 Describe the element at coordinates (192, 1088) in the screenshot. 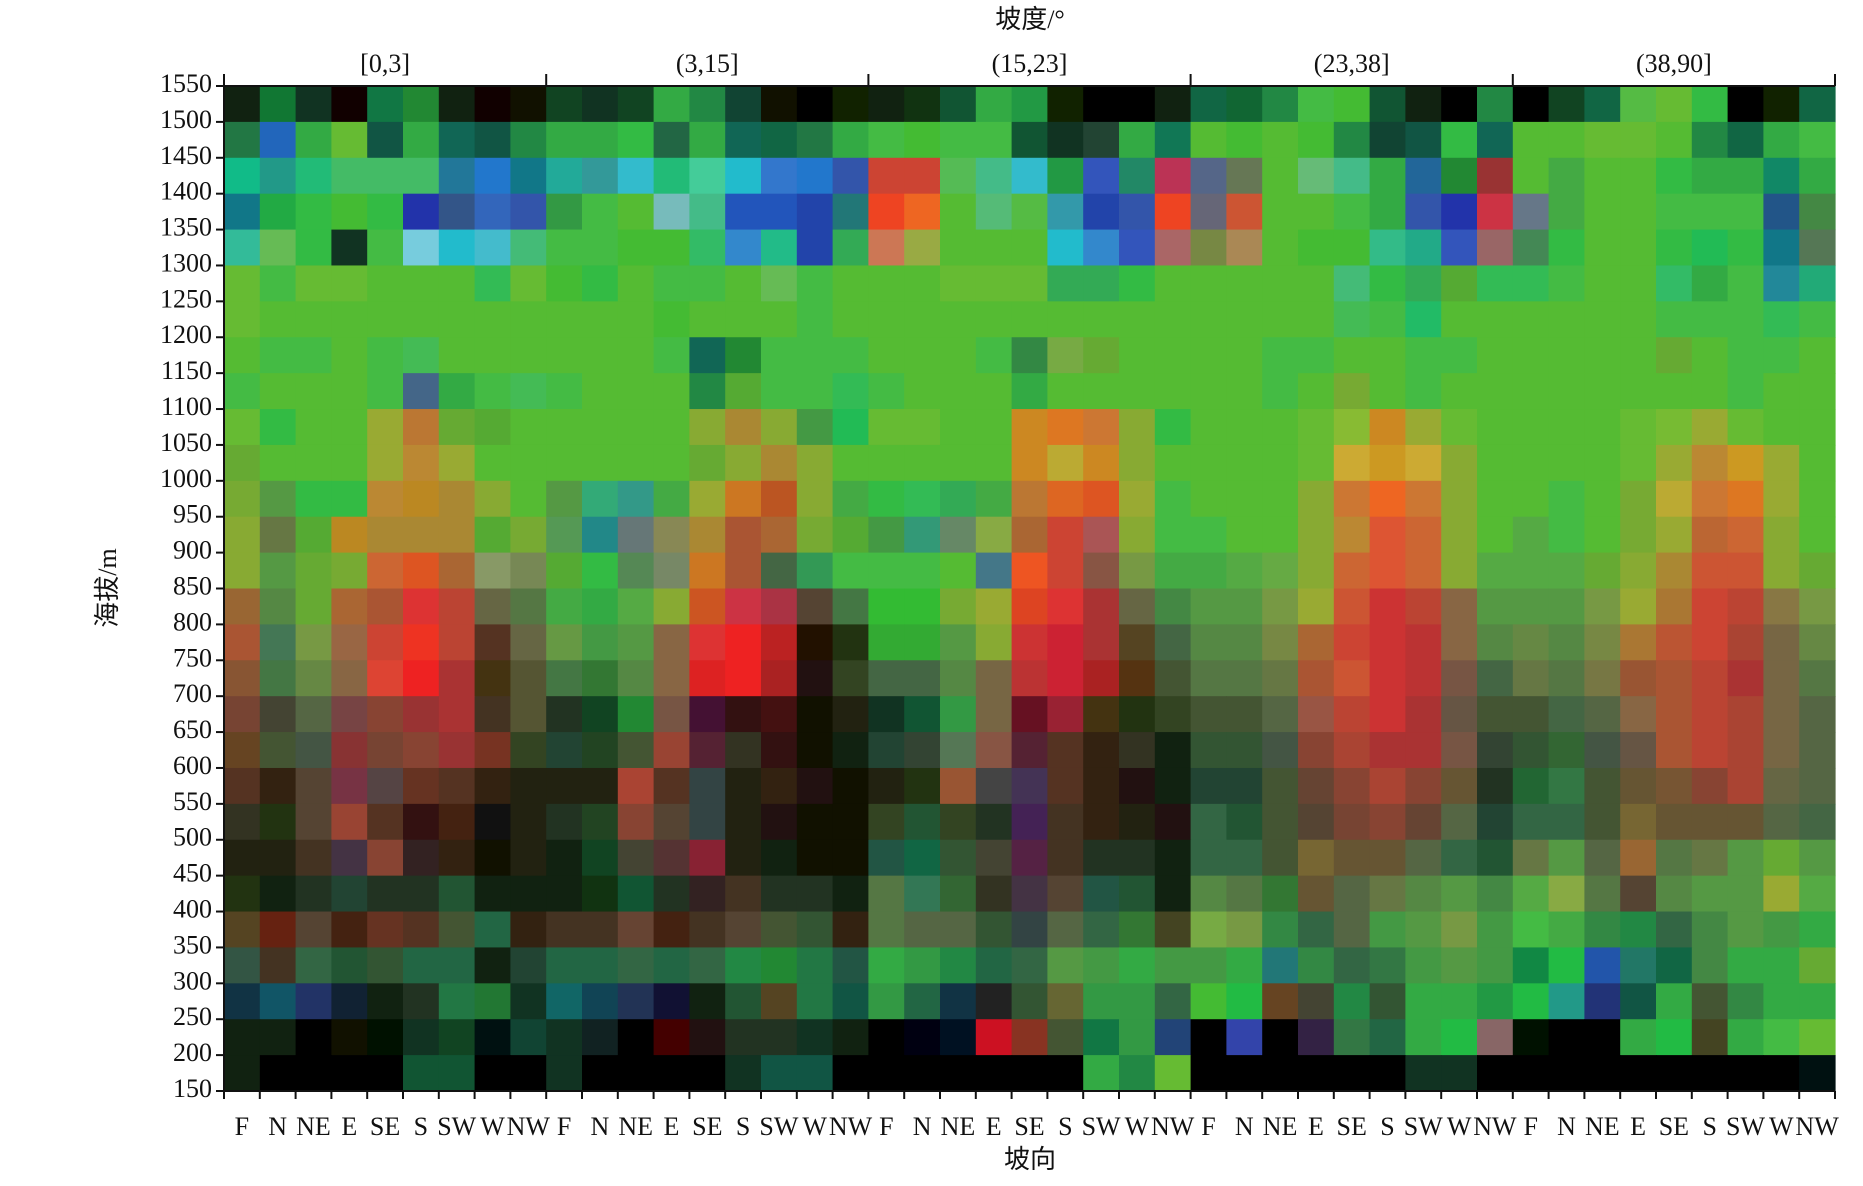

I see `y-tick-label: 150` at that location.